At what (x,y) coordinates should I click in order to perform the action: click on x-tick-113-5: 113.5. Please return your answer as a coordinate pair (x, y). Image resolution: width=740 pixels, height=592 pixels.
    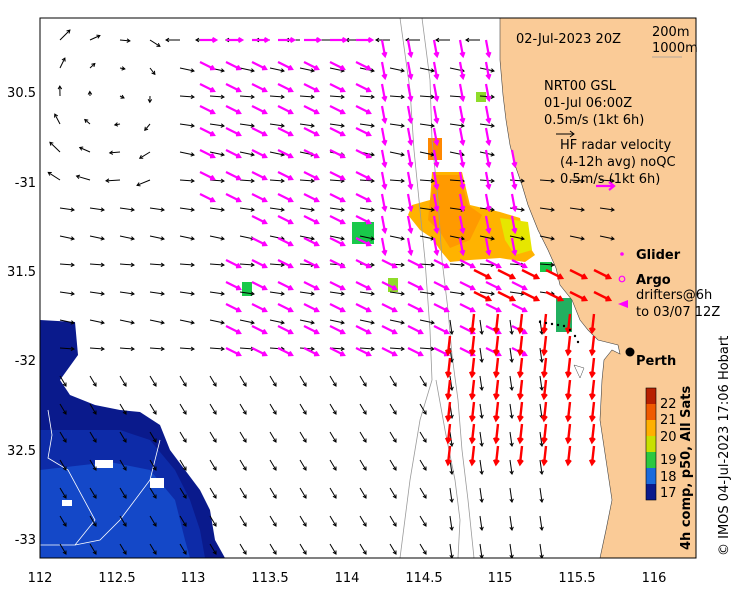
    Looking at the image, I should click on (269, 578).